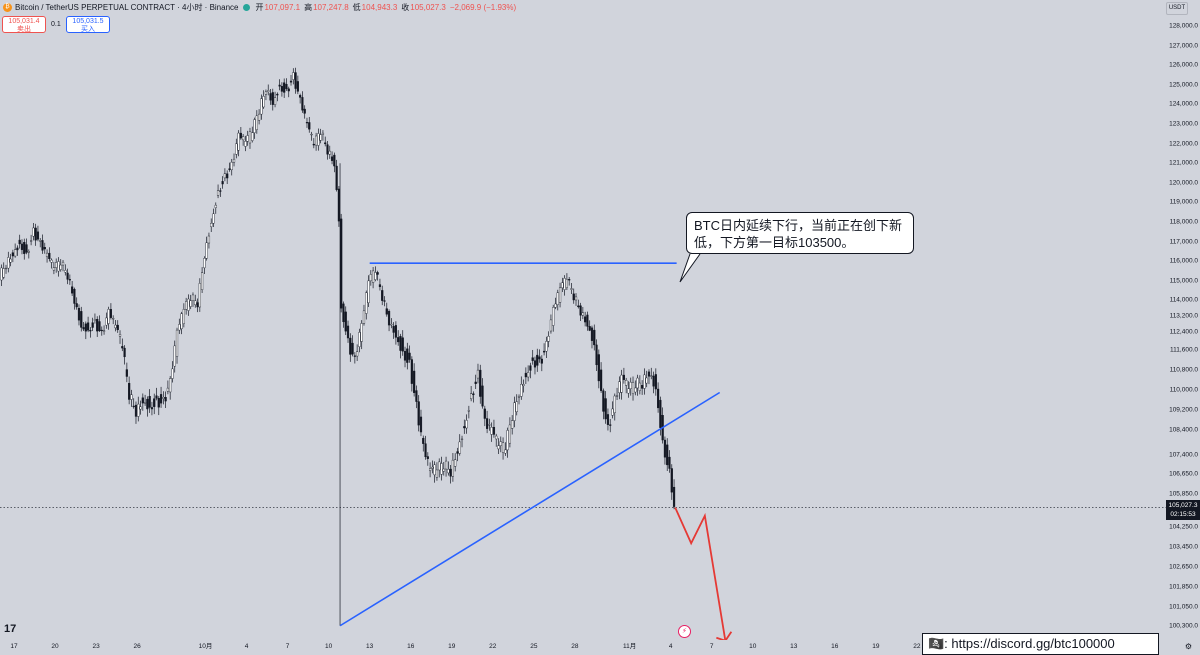 This screenshot has width=1200, height=655. What do you see at coordinates (690, 268) in the screenshot?
I see `callout-pointer` at bounding box center [690, 268].